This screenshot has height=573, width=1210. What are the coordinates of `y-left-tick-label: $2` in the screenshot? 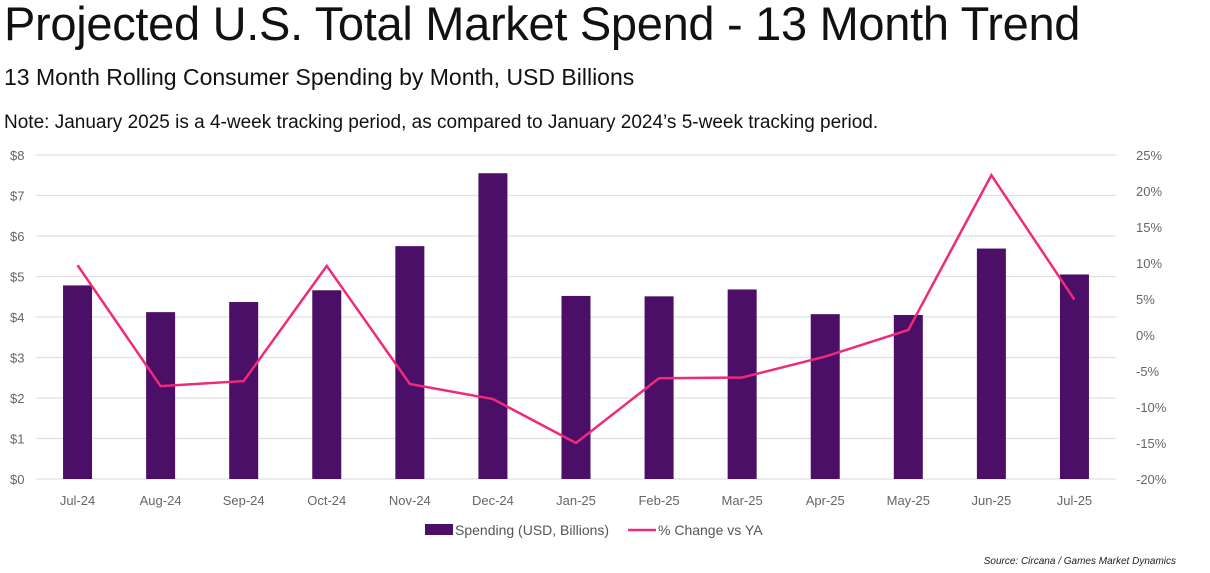 It's located at (17, 398).